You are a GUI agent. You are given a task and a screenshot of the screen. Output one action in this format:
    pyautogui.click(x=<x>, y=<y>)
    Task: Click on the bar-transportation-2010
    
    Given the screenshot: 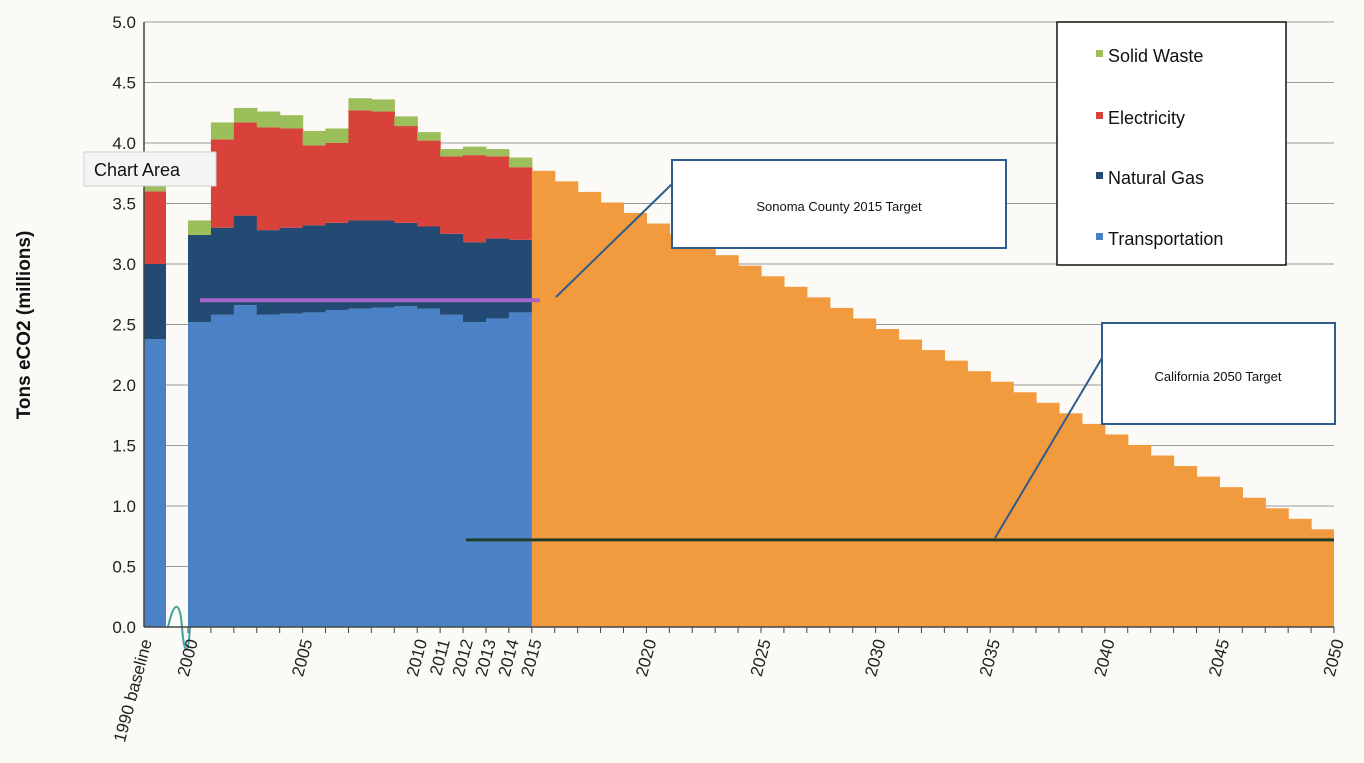 What is the action you would take?
    pyautogui.click(x=429, y=467)
    